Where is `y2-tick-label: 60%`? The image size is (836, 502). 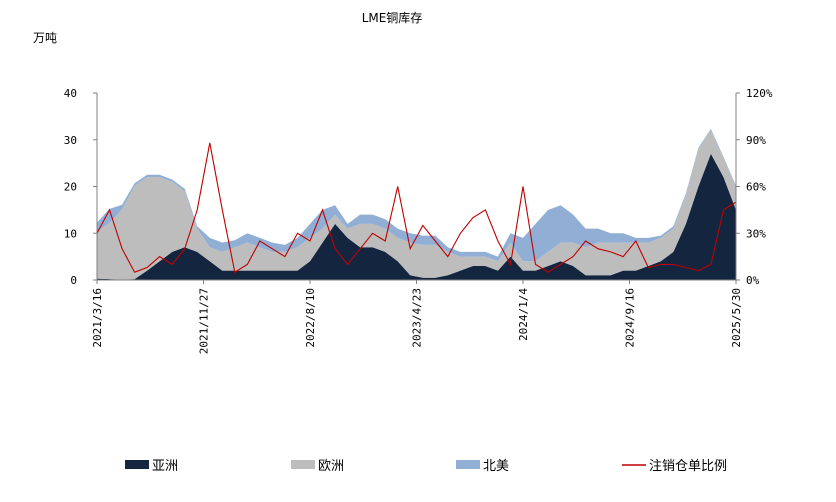
y2-tick-label: 60% is located at coordinates (756, 187).